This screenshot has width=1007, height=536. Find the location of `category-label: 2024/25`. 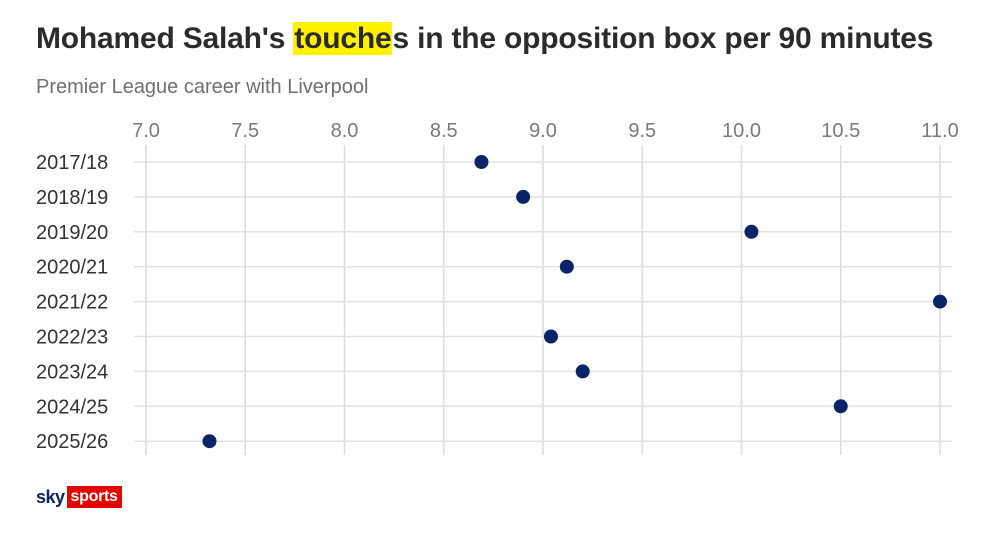

category-label: 2024/25 is located at coordinates (72, 407).